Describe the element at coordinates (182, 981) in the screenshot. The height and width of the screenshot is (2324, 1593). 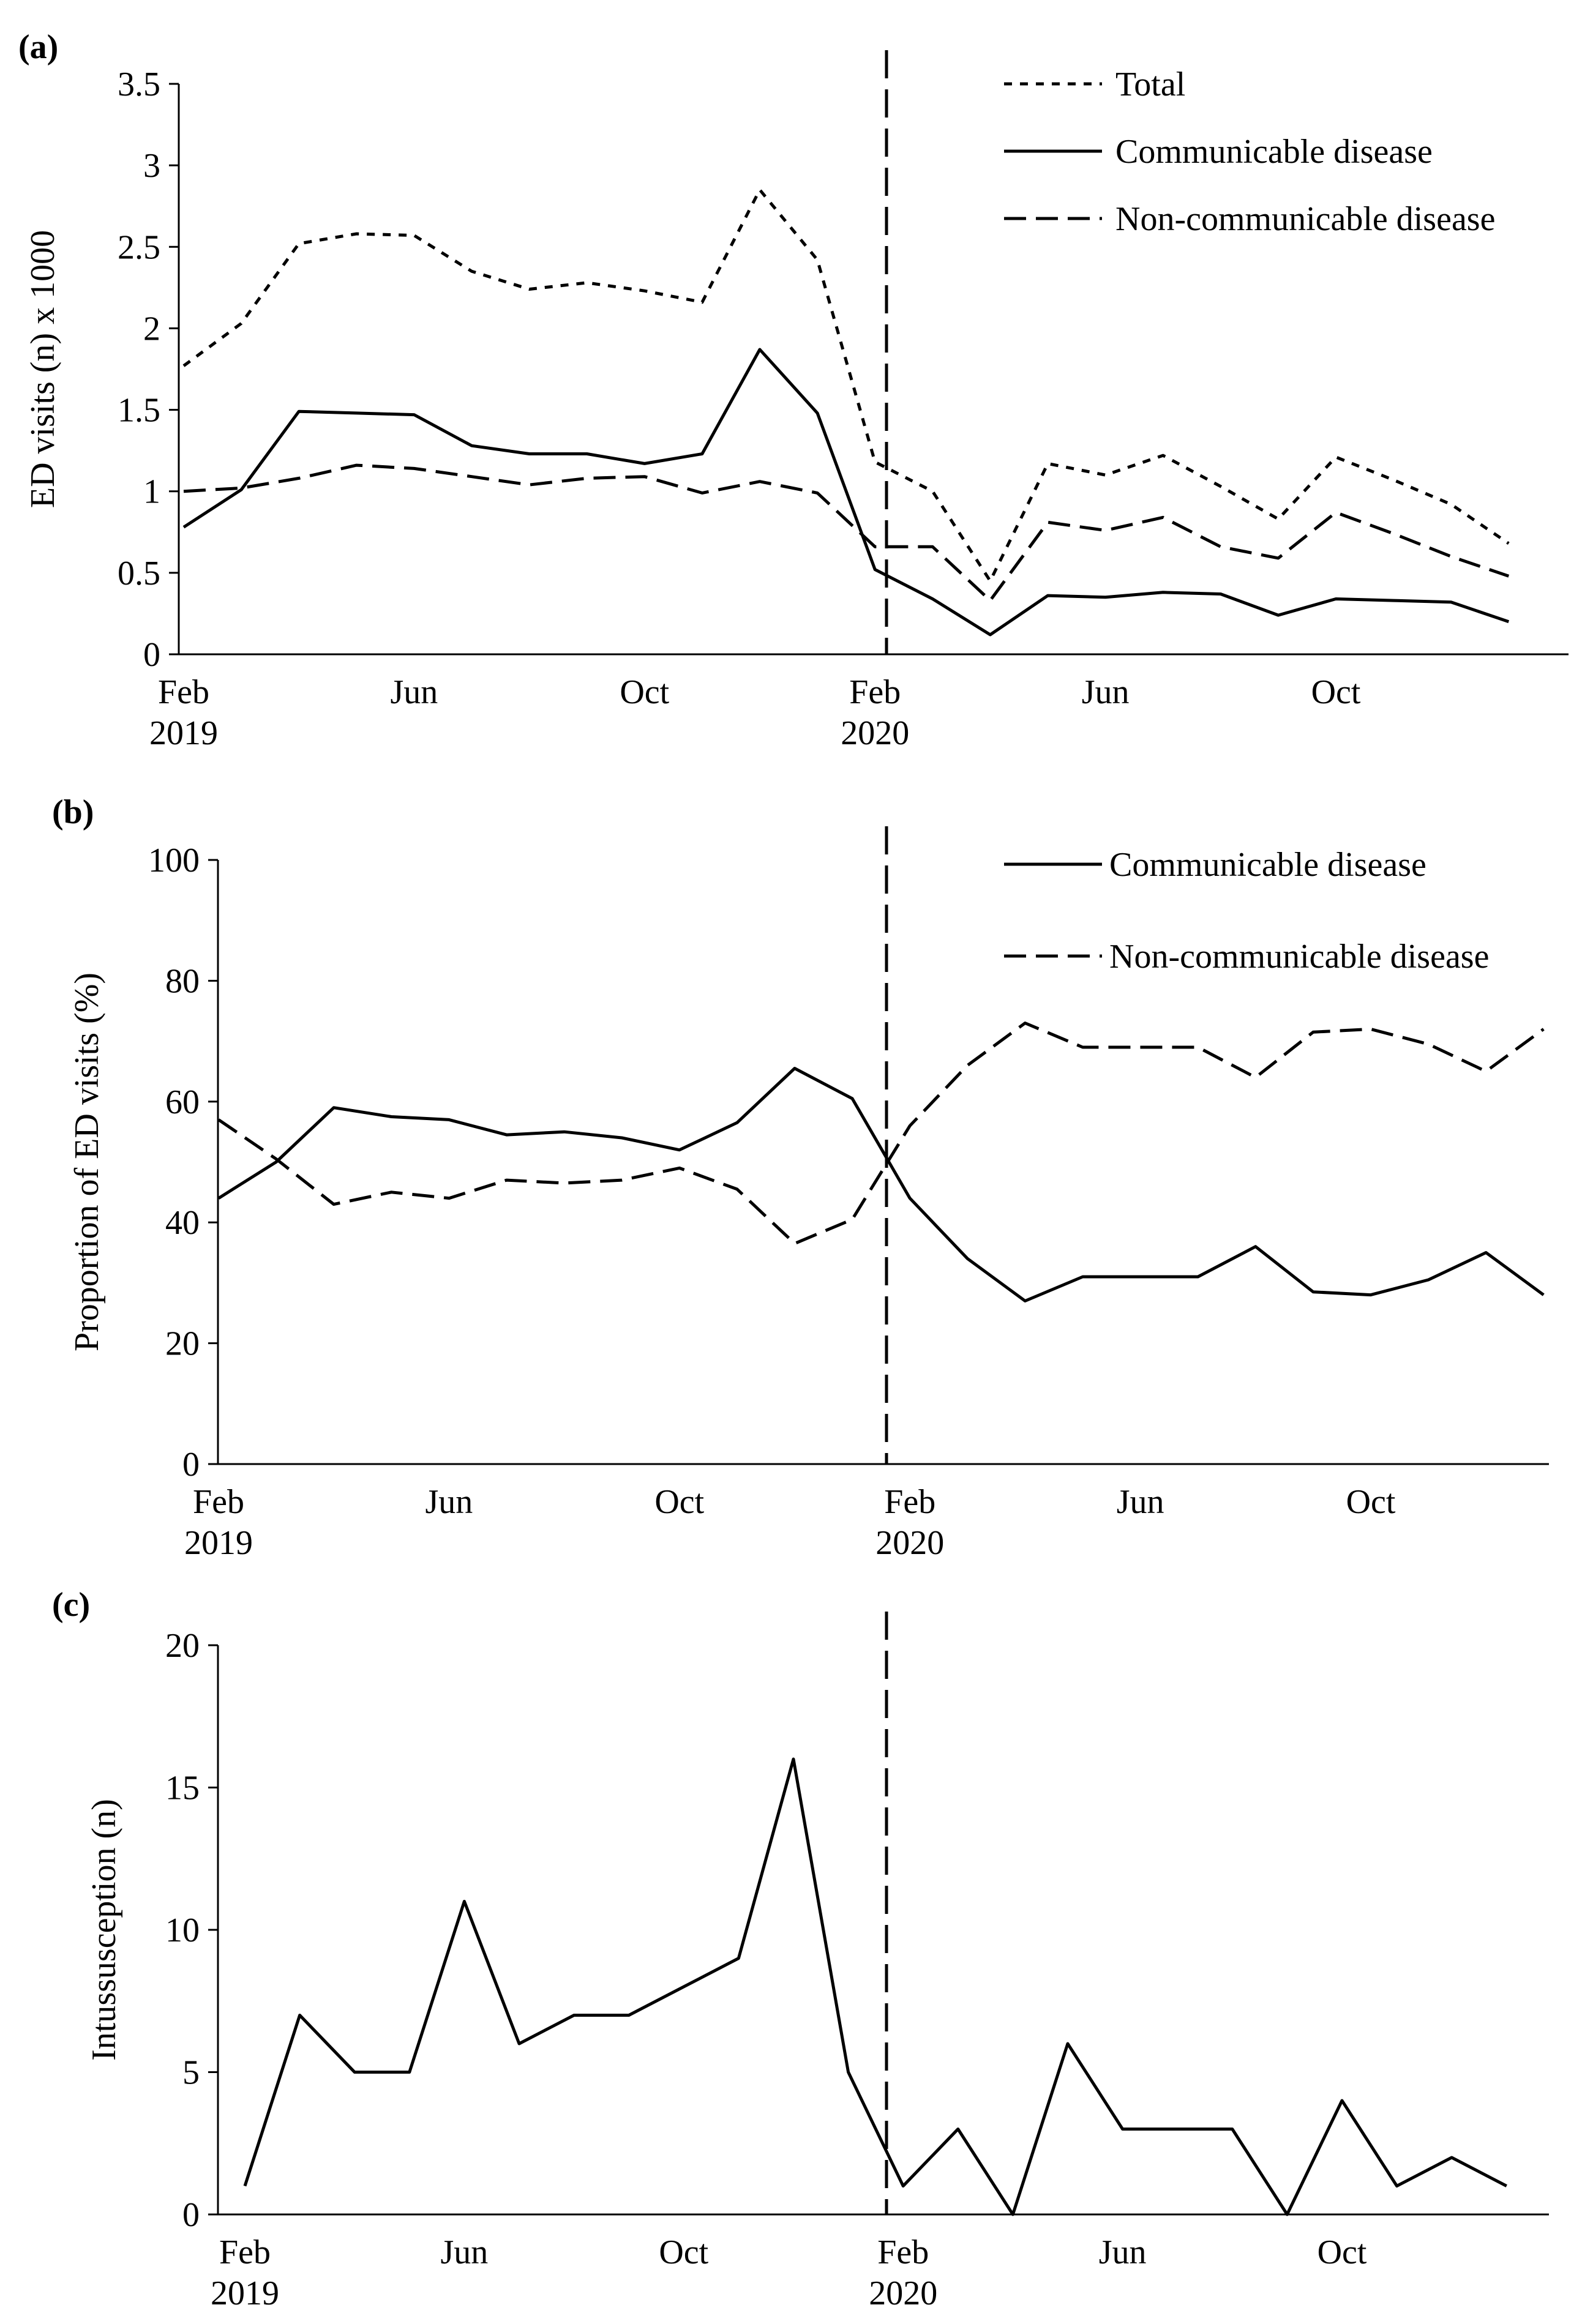
I see `y-tick-label: 80` at that location.